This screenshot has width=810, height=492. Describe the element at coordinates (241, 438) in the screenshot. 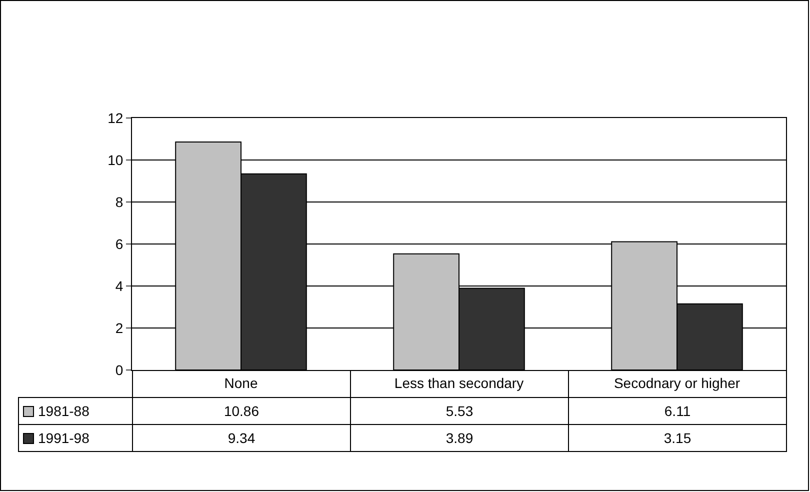

I see `data-label: 9.34` at that location.